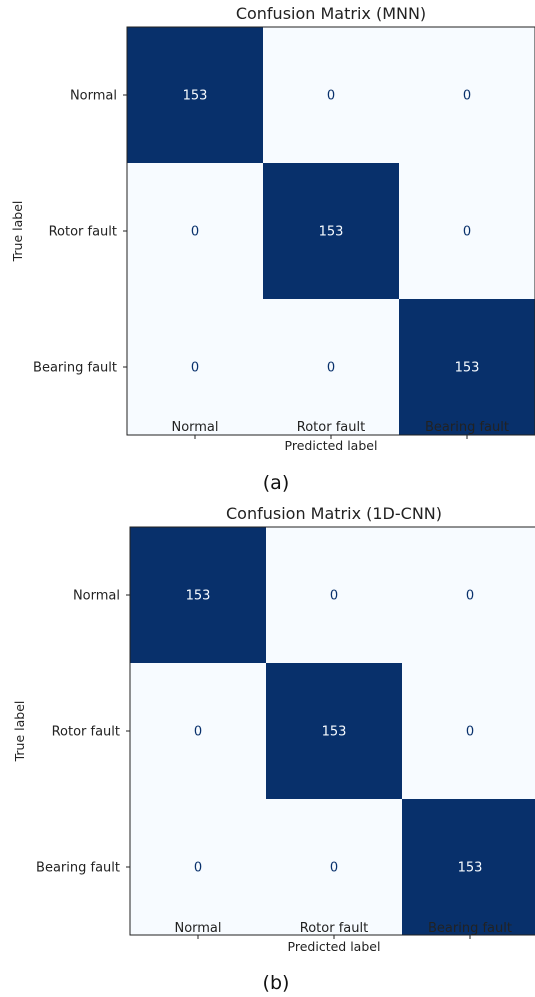 The width and height of the screenshot is (535, 997). Describe the element at coordinates (276, 483) in the screenshot. I see `figure-caption-mnn: (a)` at that location.